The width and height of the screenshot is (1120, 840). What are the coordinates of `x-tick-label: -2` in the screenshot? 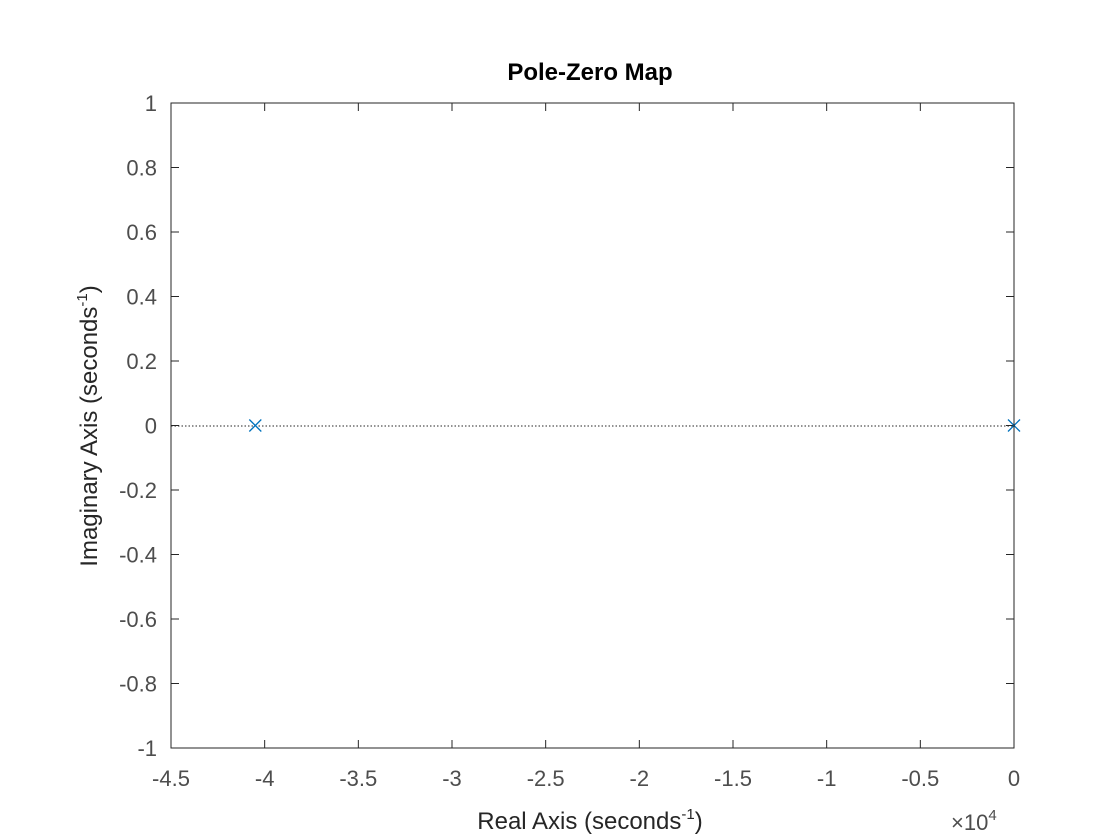 It's located at (640, 778).